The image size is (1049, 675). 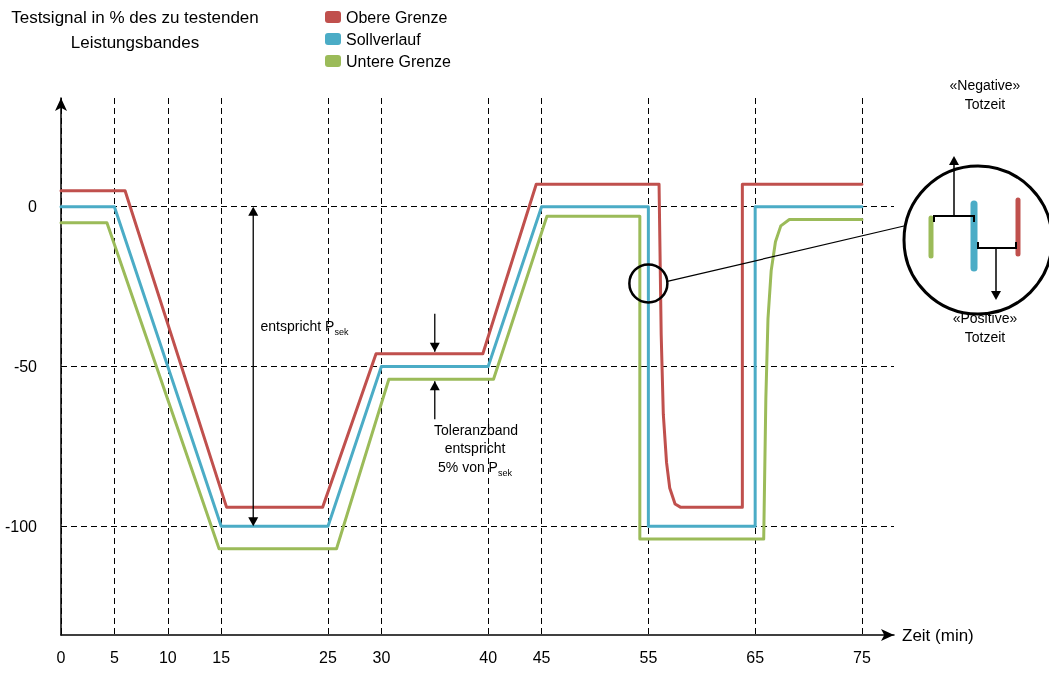 I want to click on x-tick-label: 15, so click(x=221, y=657).